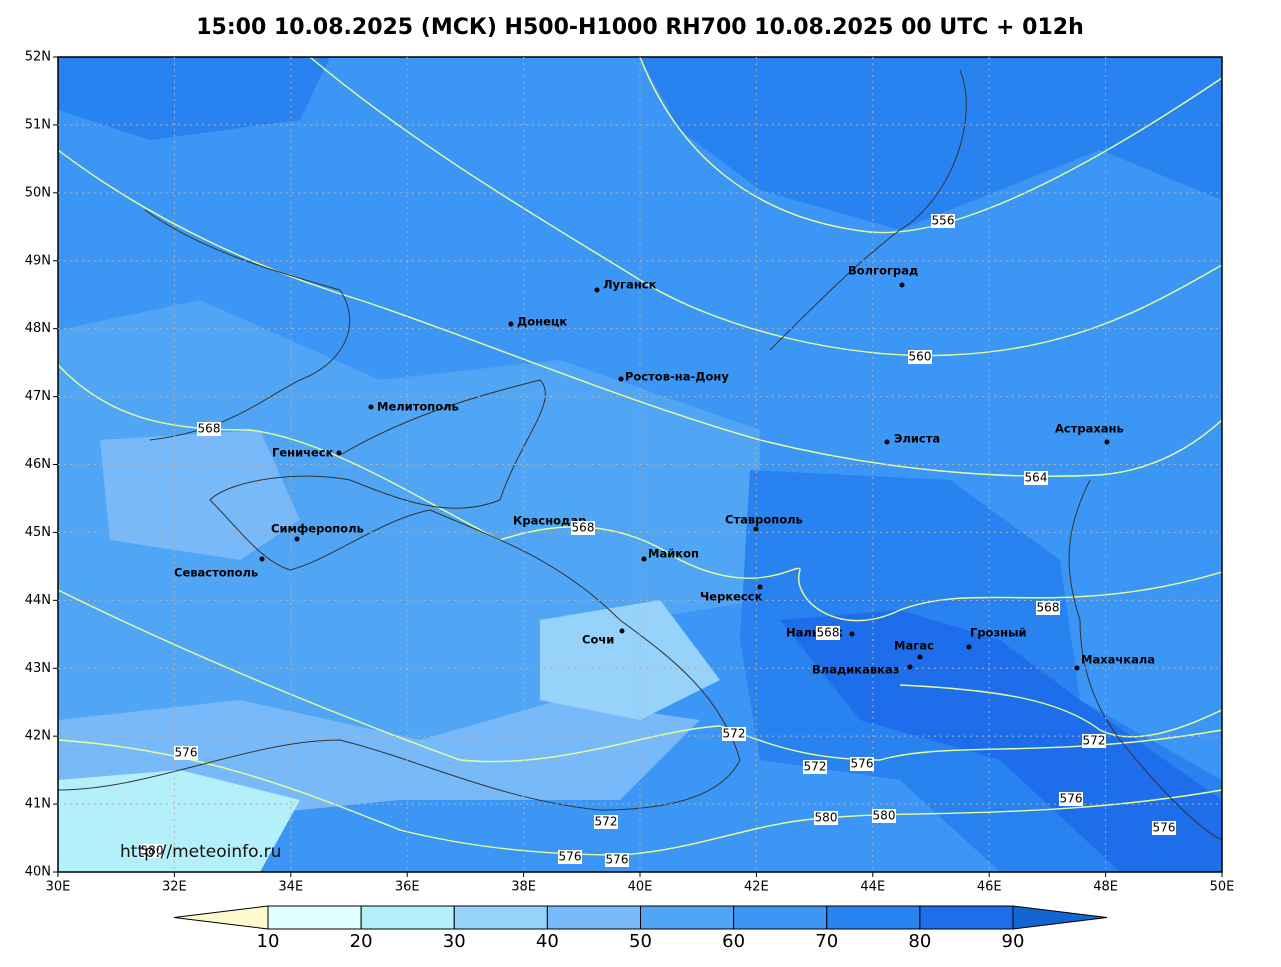 Image resolution: width=1281 pixels, height=967 pixels. I want to click on contour-label: 564, so click(1036, 478).